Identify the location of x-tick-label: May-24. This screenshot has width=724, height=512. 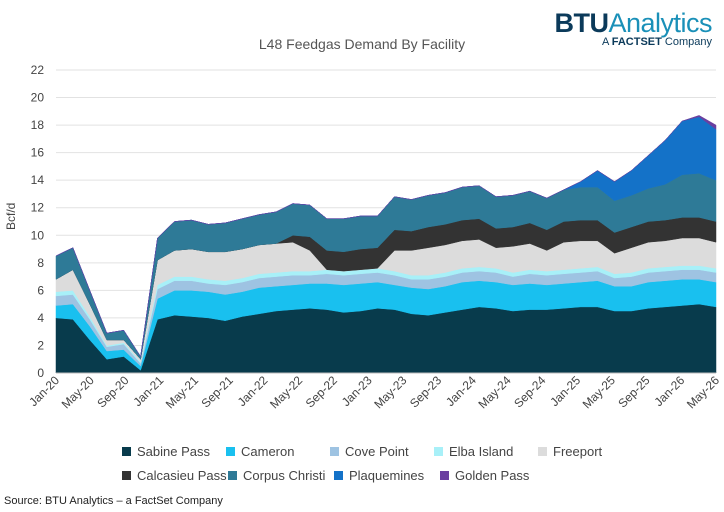
(495, 392).